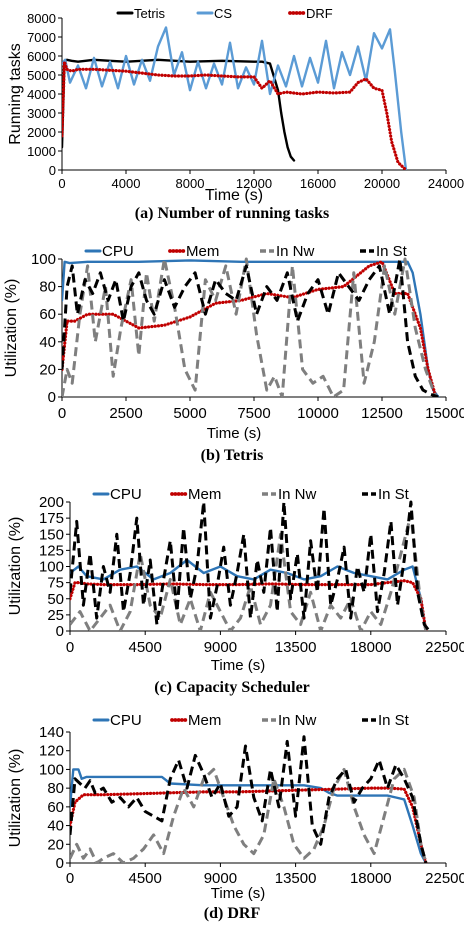 The width and height of the screenshot is (464, 938). I want to click on y-tick-label: 140, so click(51, 732).